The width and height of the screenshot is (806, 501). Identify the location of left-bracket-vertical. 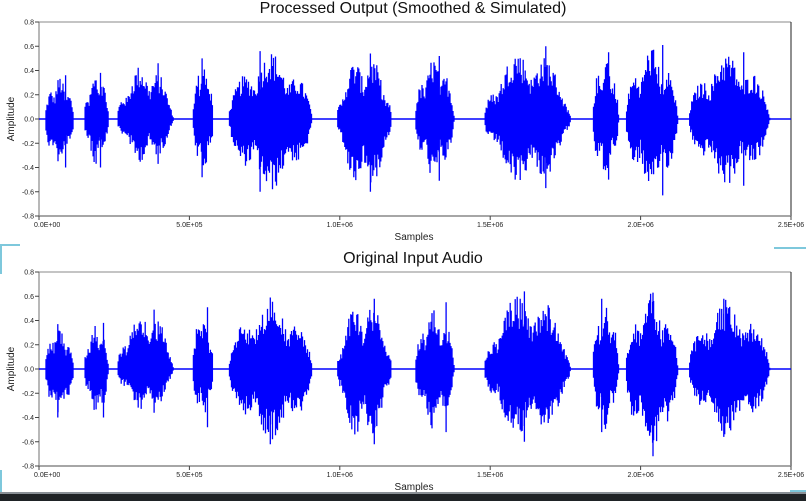
(1, 259).